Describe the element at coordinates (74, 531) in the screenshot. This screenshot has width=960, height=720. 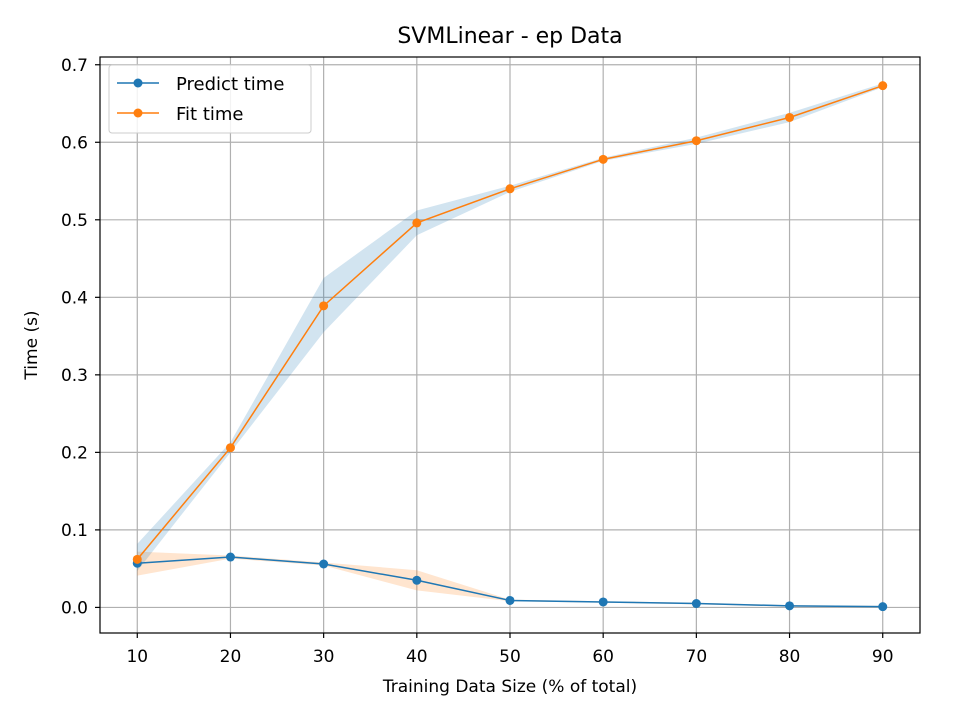
I see `y-tick-label: 0.1` at that location.